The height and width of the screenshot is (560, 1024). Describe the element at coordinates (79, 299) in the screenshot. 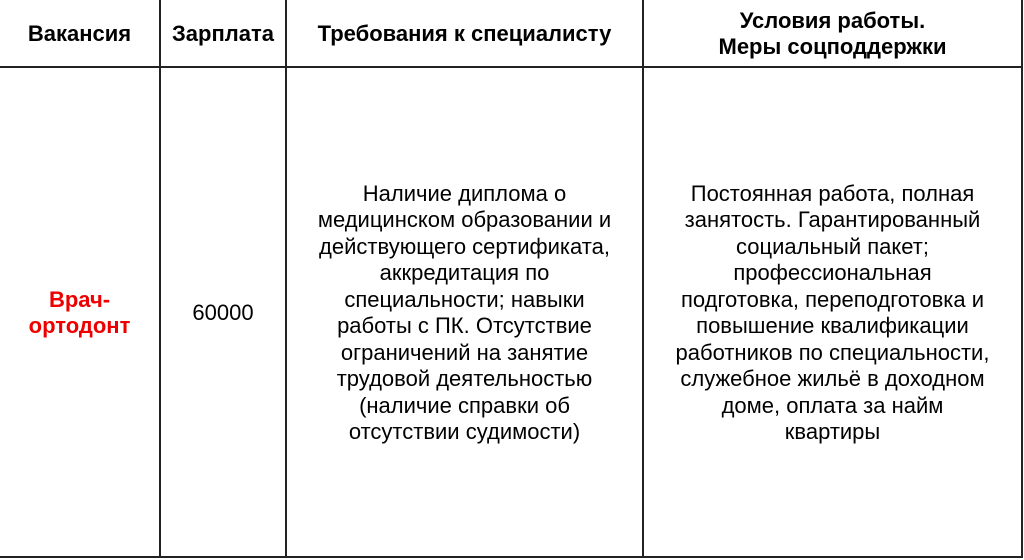

I see `vacancy-line: Врач-` at that location.